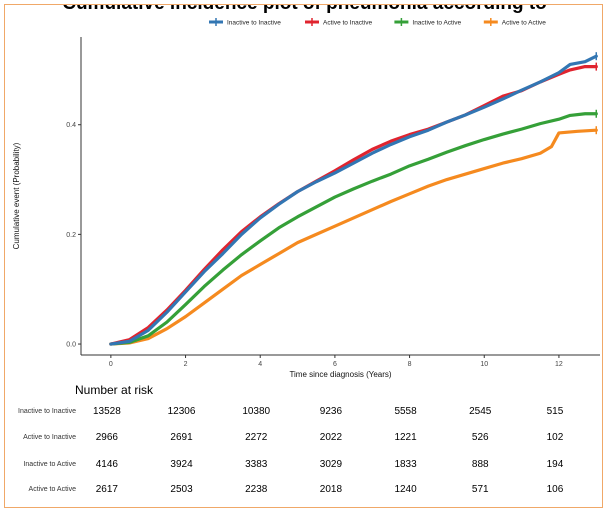 The image size is (607, 512). Describe the element at coordinates (106, 437) in the screenshot. I see `risk-value: 2966` at that location.